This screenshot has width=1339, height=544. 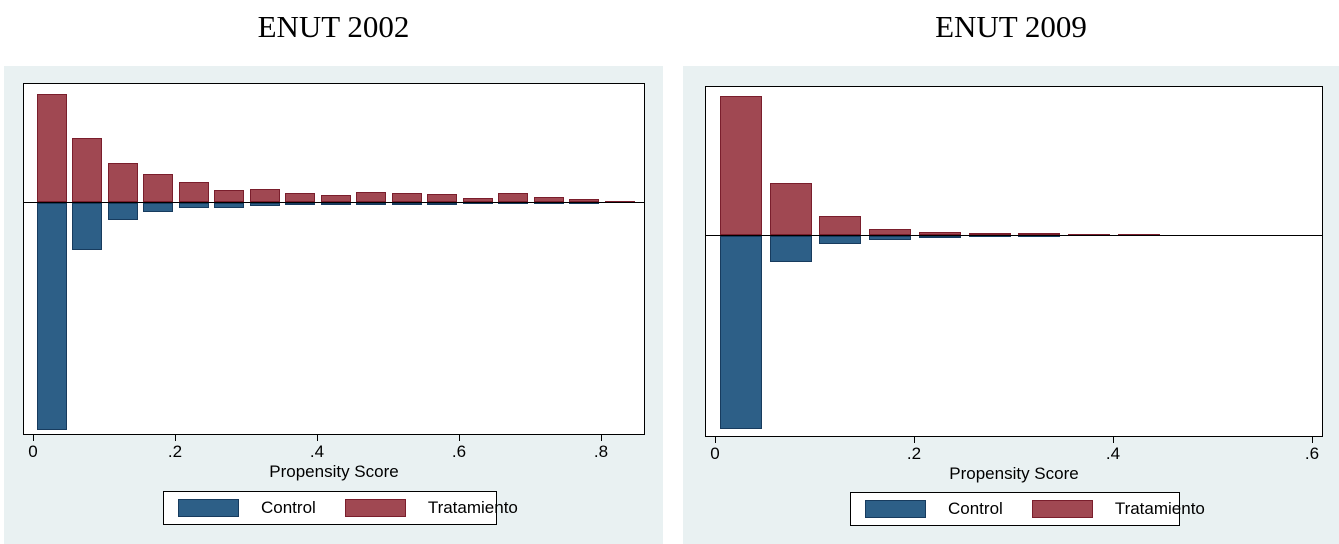 What do you see at coordinates (333, 26) in the screenshot?
I see `chart-title-enut-2002: ENUT 2002` at bounding box center [333, 26].